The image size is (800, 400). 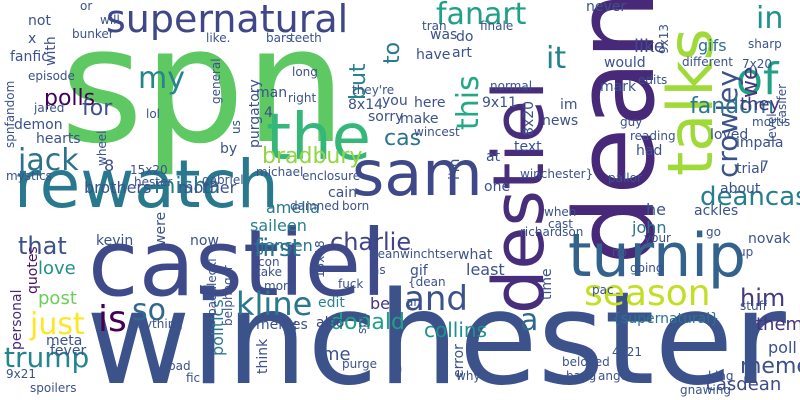 What do you see at coordinates (207, 187) in the screenshot?
I see `word-mother: mother` at bounding box center [207, 187].